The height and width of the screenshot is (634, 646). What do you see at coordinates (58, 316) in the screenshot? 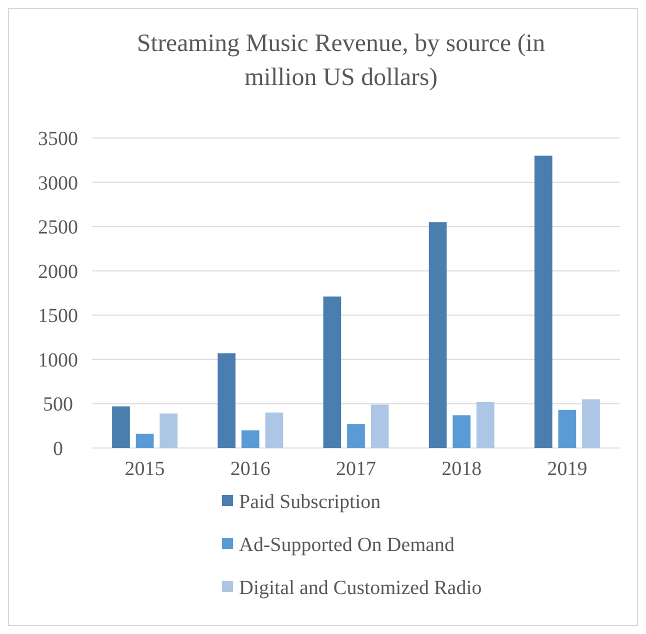
I see `y-tick-label: 1500` at bounding box center [58, 316].